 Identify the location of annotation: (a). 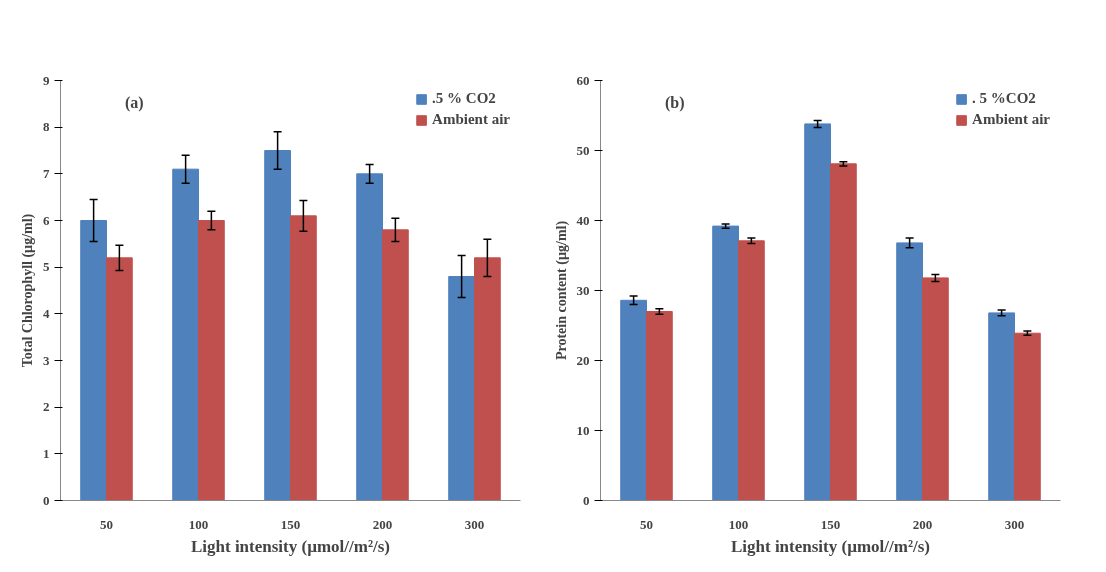
(134, 102).